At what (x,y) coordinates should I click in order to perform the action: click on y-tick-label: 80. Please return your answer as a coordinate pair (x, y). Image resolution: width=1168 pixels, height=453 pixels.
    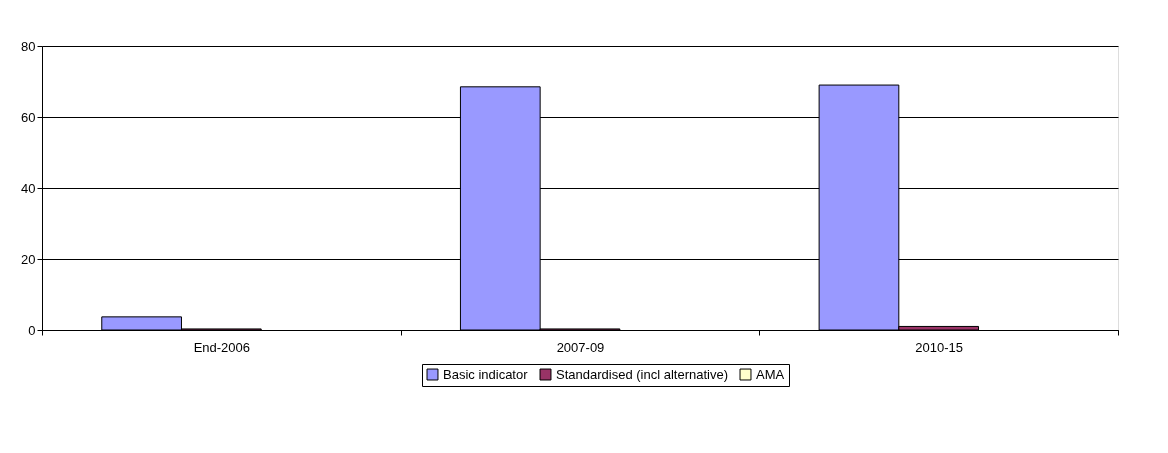
    Looking at the image, I should click on (28, 46).